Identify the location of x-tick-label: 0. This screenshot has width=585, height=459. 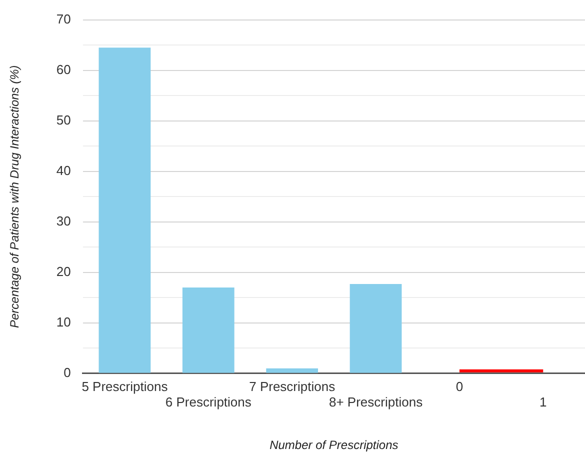
(460, 386).